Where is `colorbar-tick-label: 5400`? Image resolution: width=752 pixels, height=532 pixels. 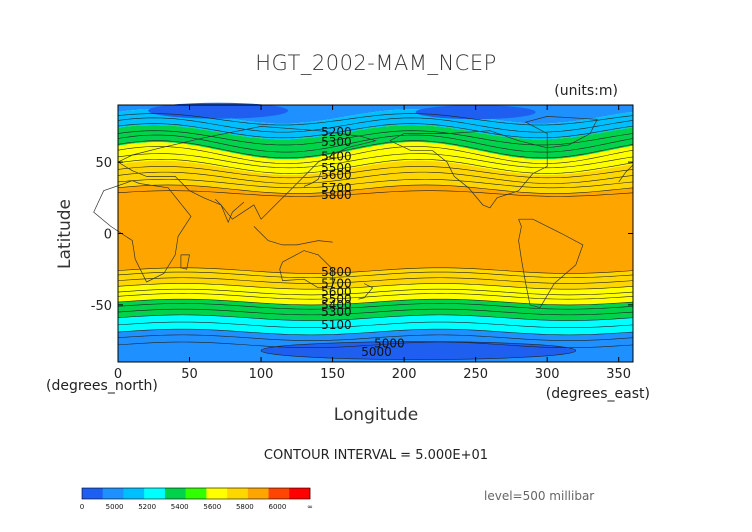
colorbar-tick-label: 5400 is located at coordinates (180, 507).